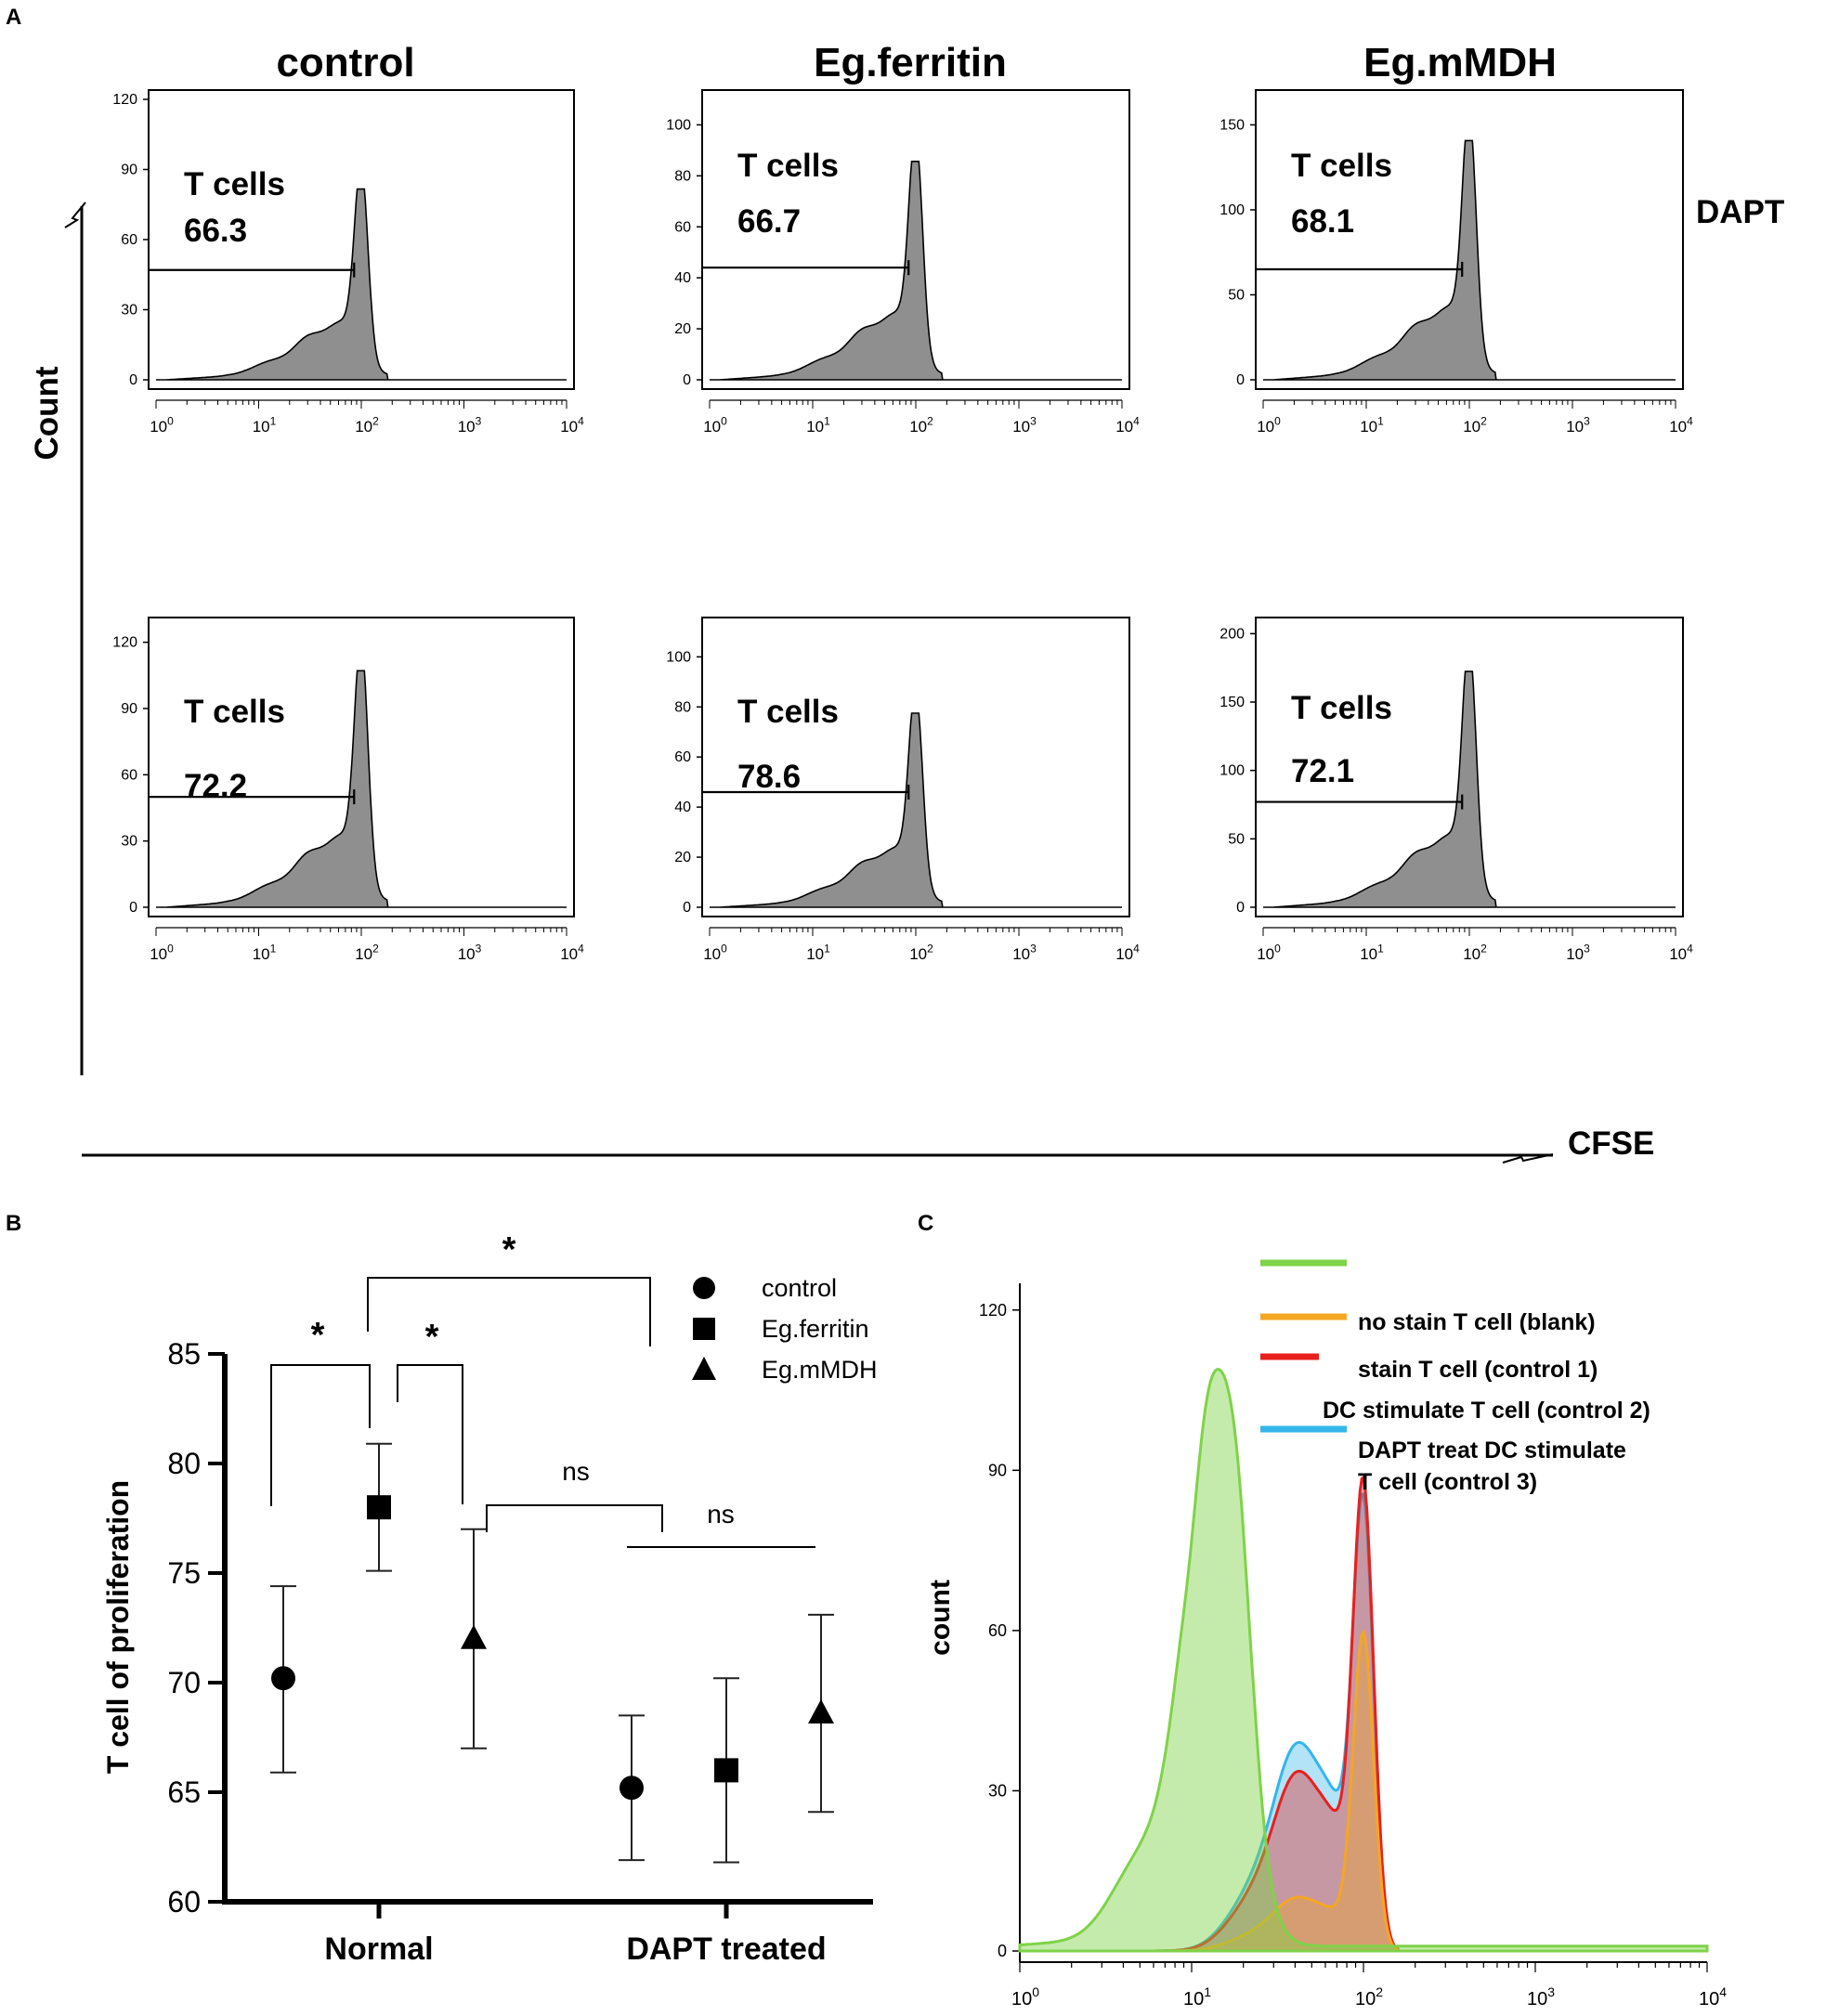  What do you see at coordinates (348, 263) in the screenshot?
I see `histogram-row1-control: 0 30 60 90 120 100 10¹ 10² 10³ 10⁴ T cells 66.3` at bounding box center [348, 263].